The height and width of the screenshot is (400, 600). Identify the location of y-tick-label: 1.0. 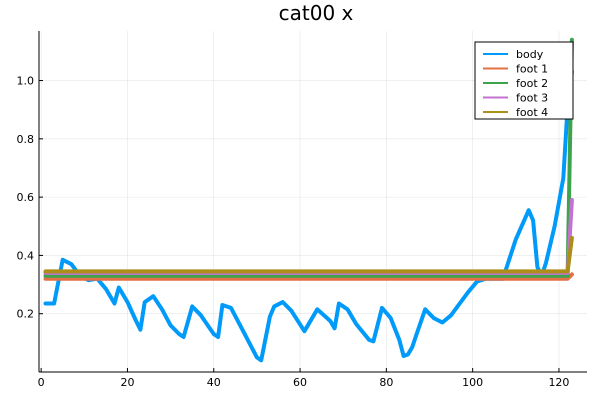
(26, 81).